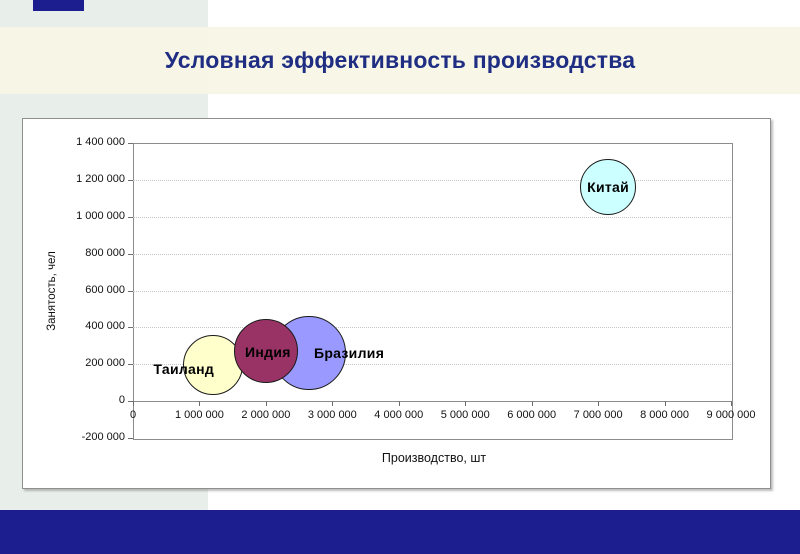 Image resolution: width=800 pixels, height=554 pixels. I want to click on x-tick-label: 7 000 000, so click(598, 415).